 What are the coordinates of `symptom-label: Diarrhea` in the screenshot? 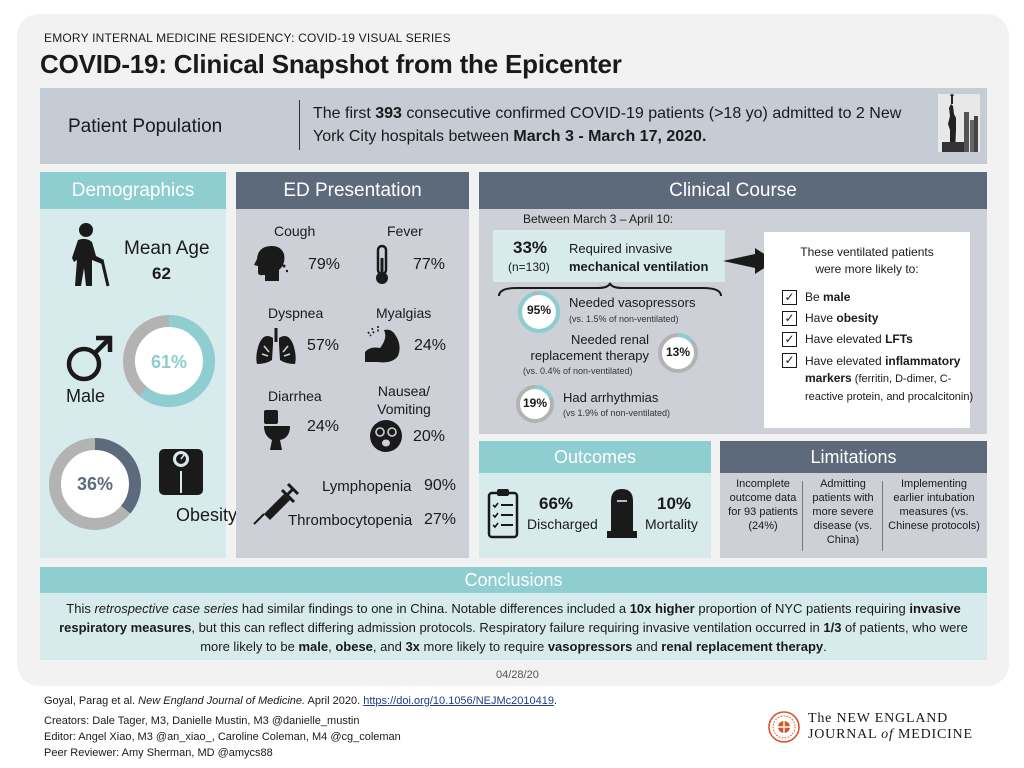 It's located at (295, 396).